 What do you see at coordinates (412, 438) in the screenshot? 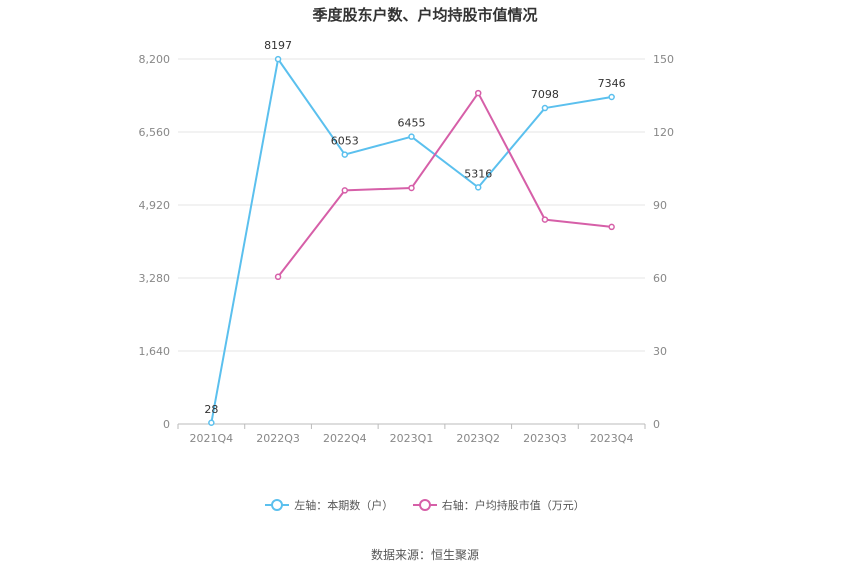
I see `x-tick-label: 2023Q1` at bounding box center [412, 438].